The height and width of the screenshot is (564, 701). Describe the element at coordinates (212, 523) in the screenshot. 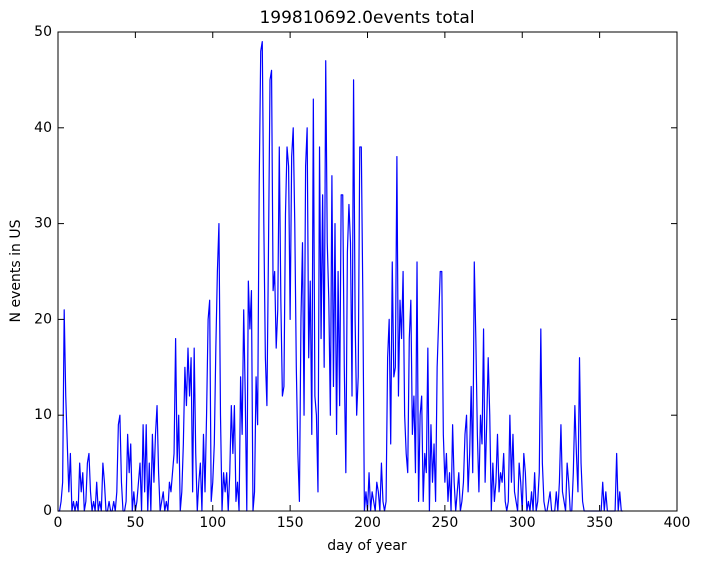

I see `x-tick-label: 100` at that location.